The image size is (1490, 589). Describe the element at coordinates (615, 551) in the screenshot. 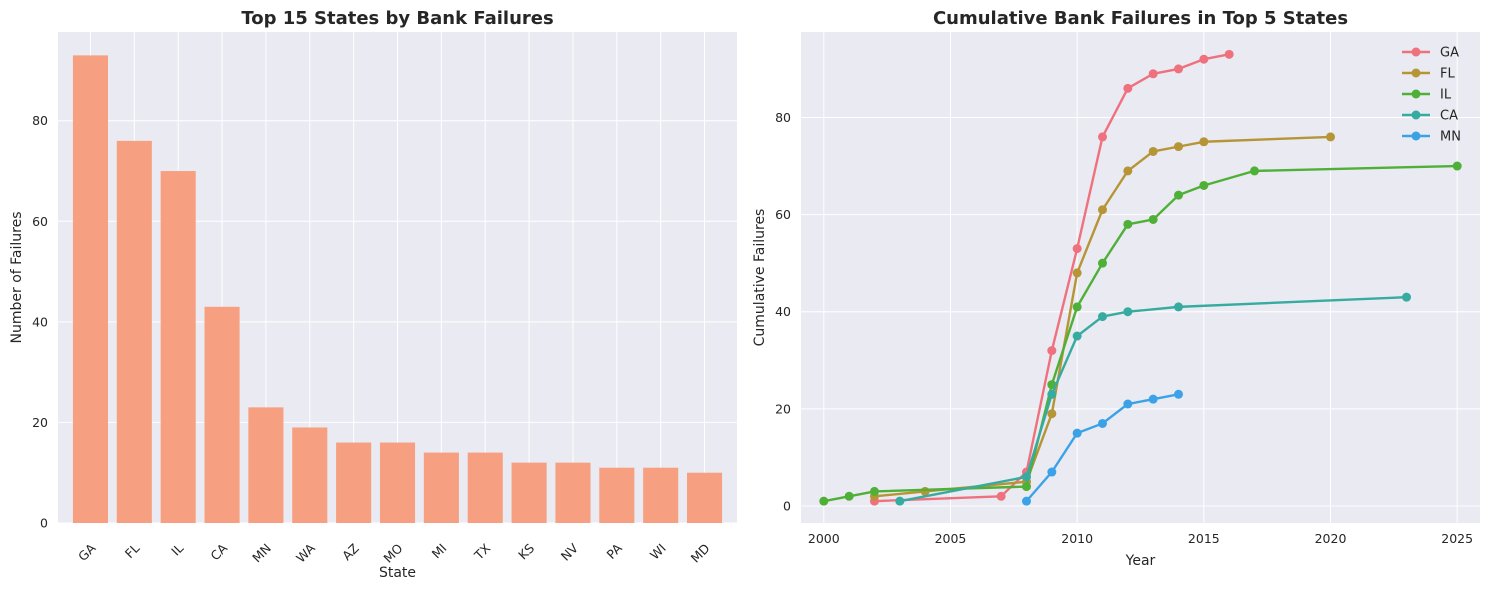

I see `bar-chart-x-tick-label: PA` at that location.